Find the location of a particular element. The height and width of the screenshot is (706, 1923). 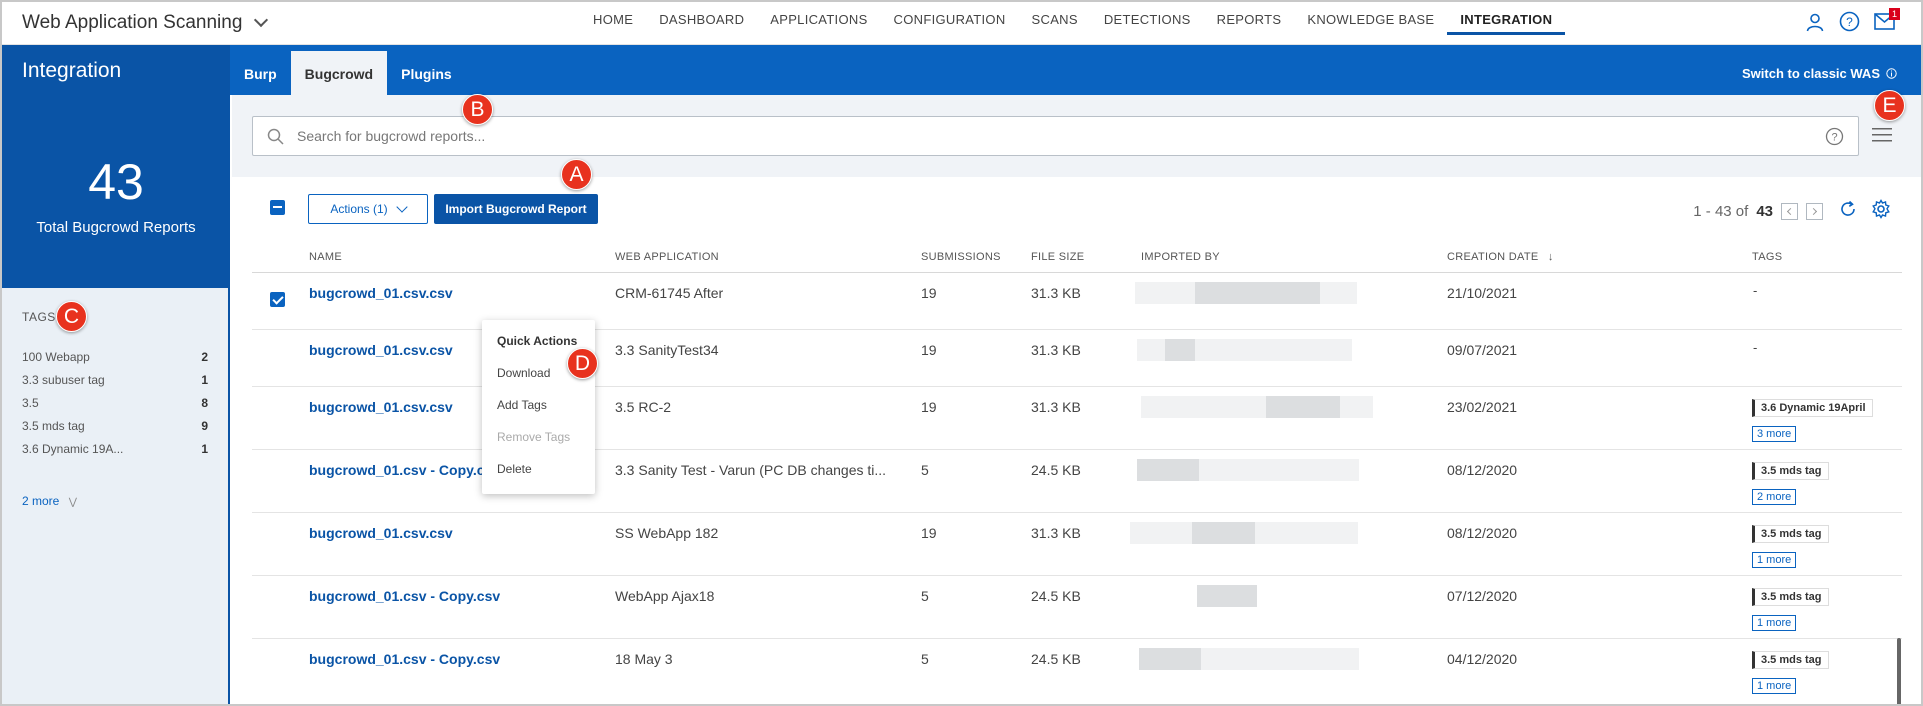

tag-filter-item: 3.6 Dynamic 19A... 1 is located at coordinates (115, 449).